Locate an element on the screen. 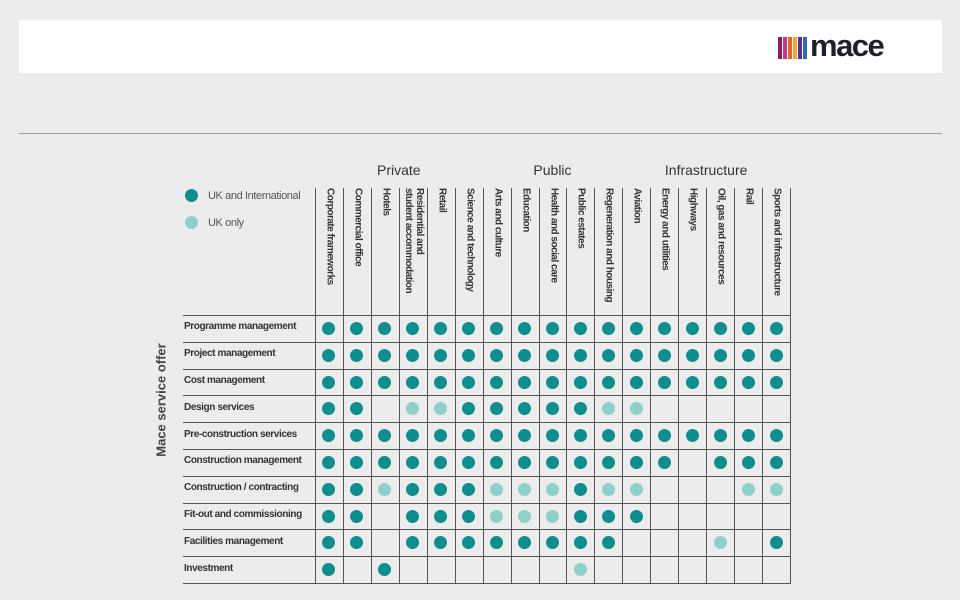 Image resolution: width=960 pixels, height=600 pixels. row-label: Construction management is located at coordinates (243, 461).